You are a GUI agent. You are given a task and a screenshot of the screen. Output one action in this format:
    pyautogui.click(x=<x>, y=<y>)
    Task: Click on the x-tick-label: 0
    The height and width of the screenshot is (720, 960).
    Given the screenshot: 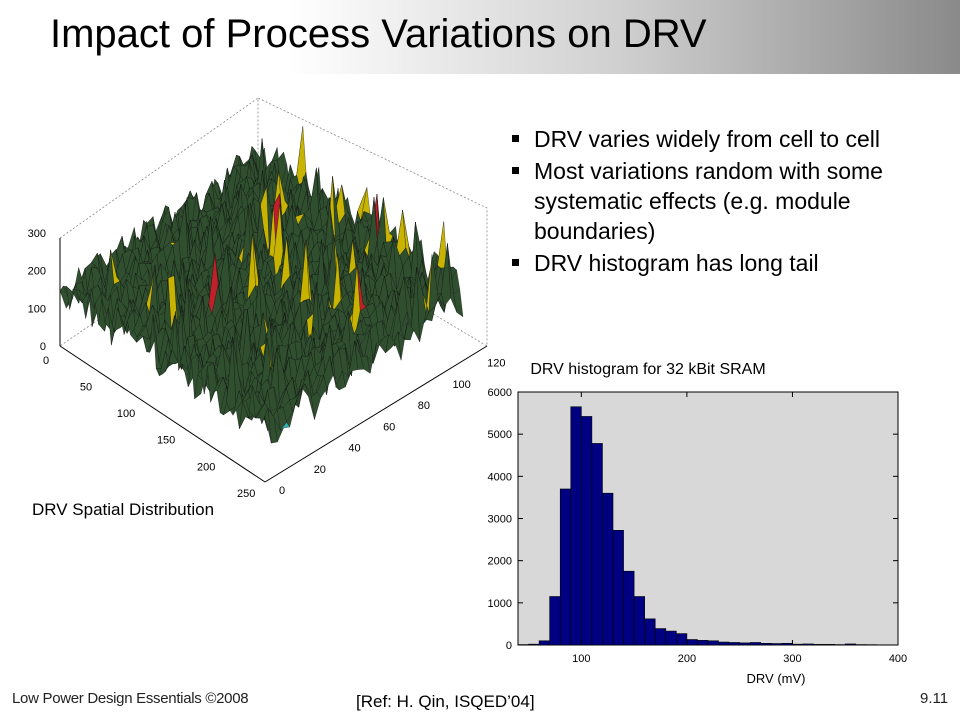 What is the action you would take?
    pyautogui.click(x=46, y=361)
    